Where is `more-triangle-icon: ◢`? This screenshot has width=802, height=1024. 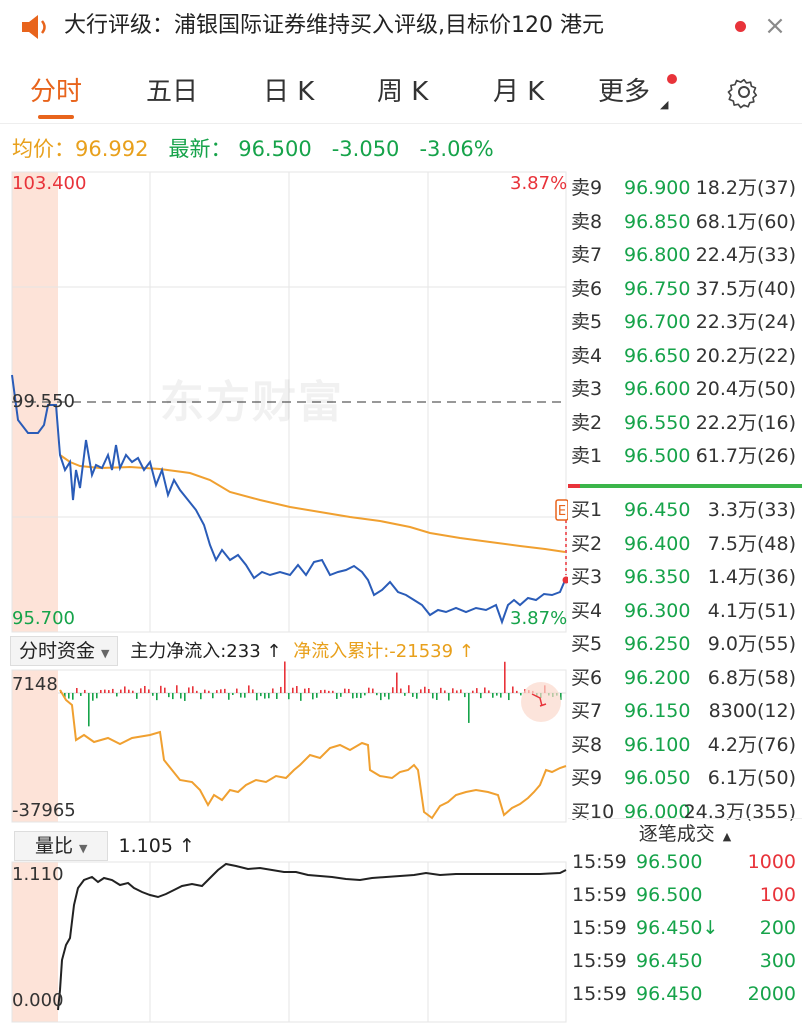
more-triangle-icon: ◢ is located at coordinates (664, 104).